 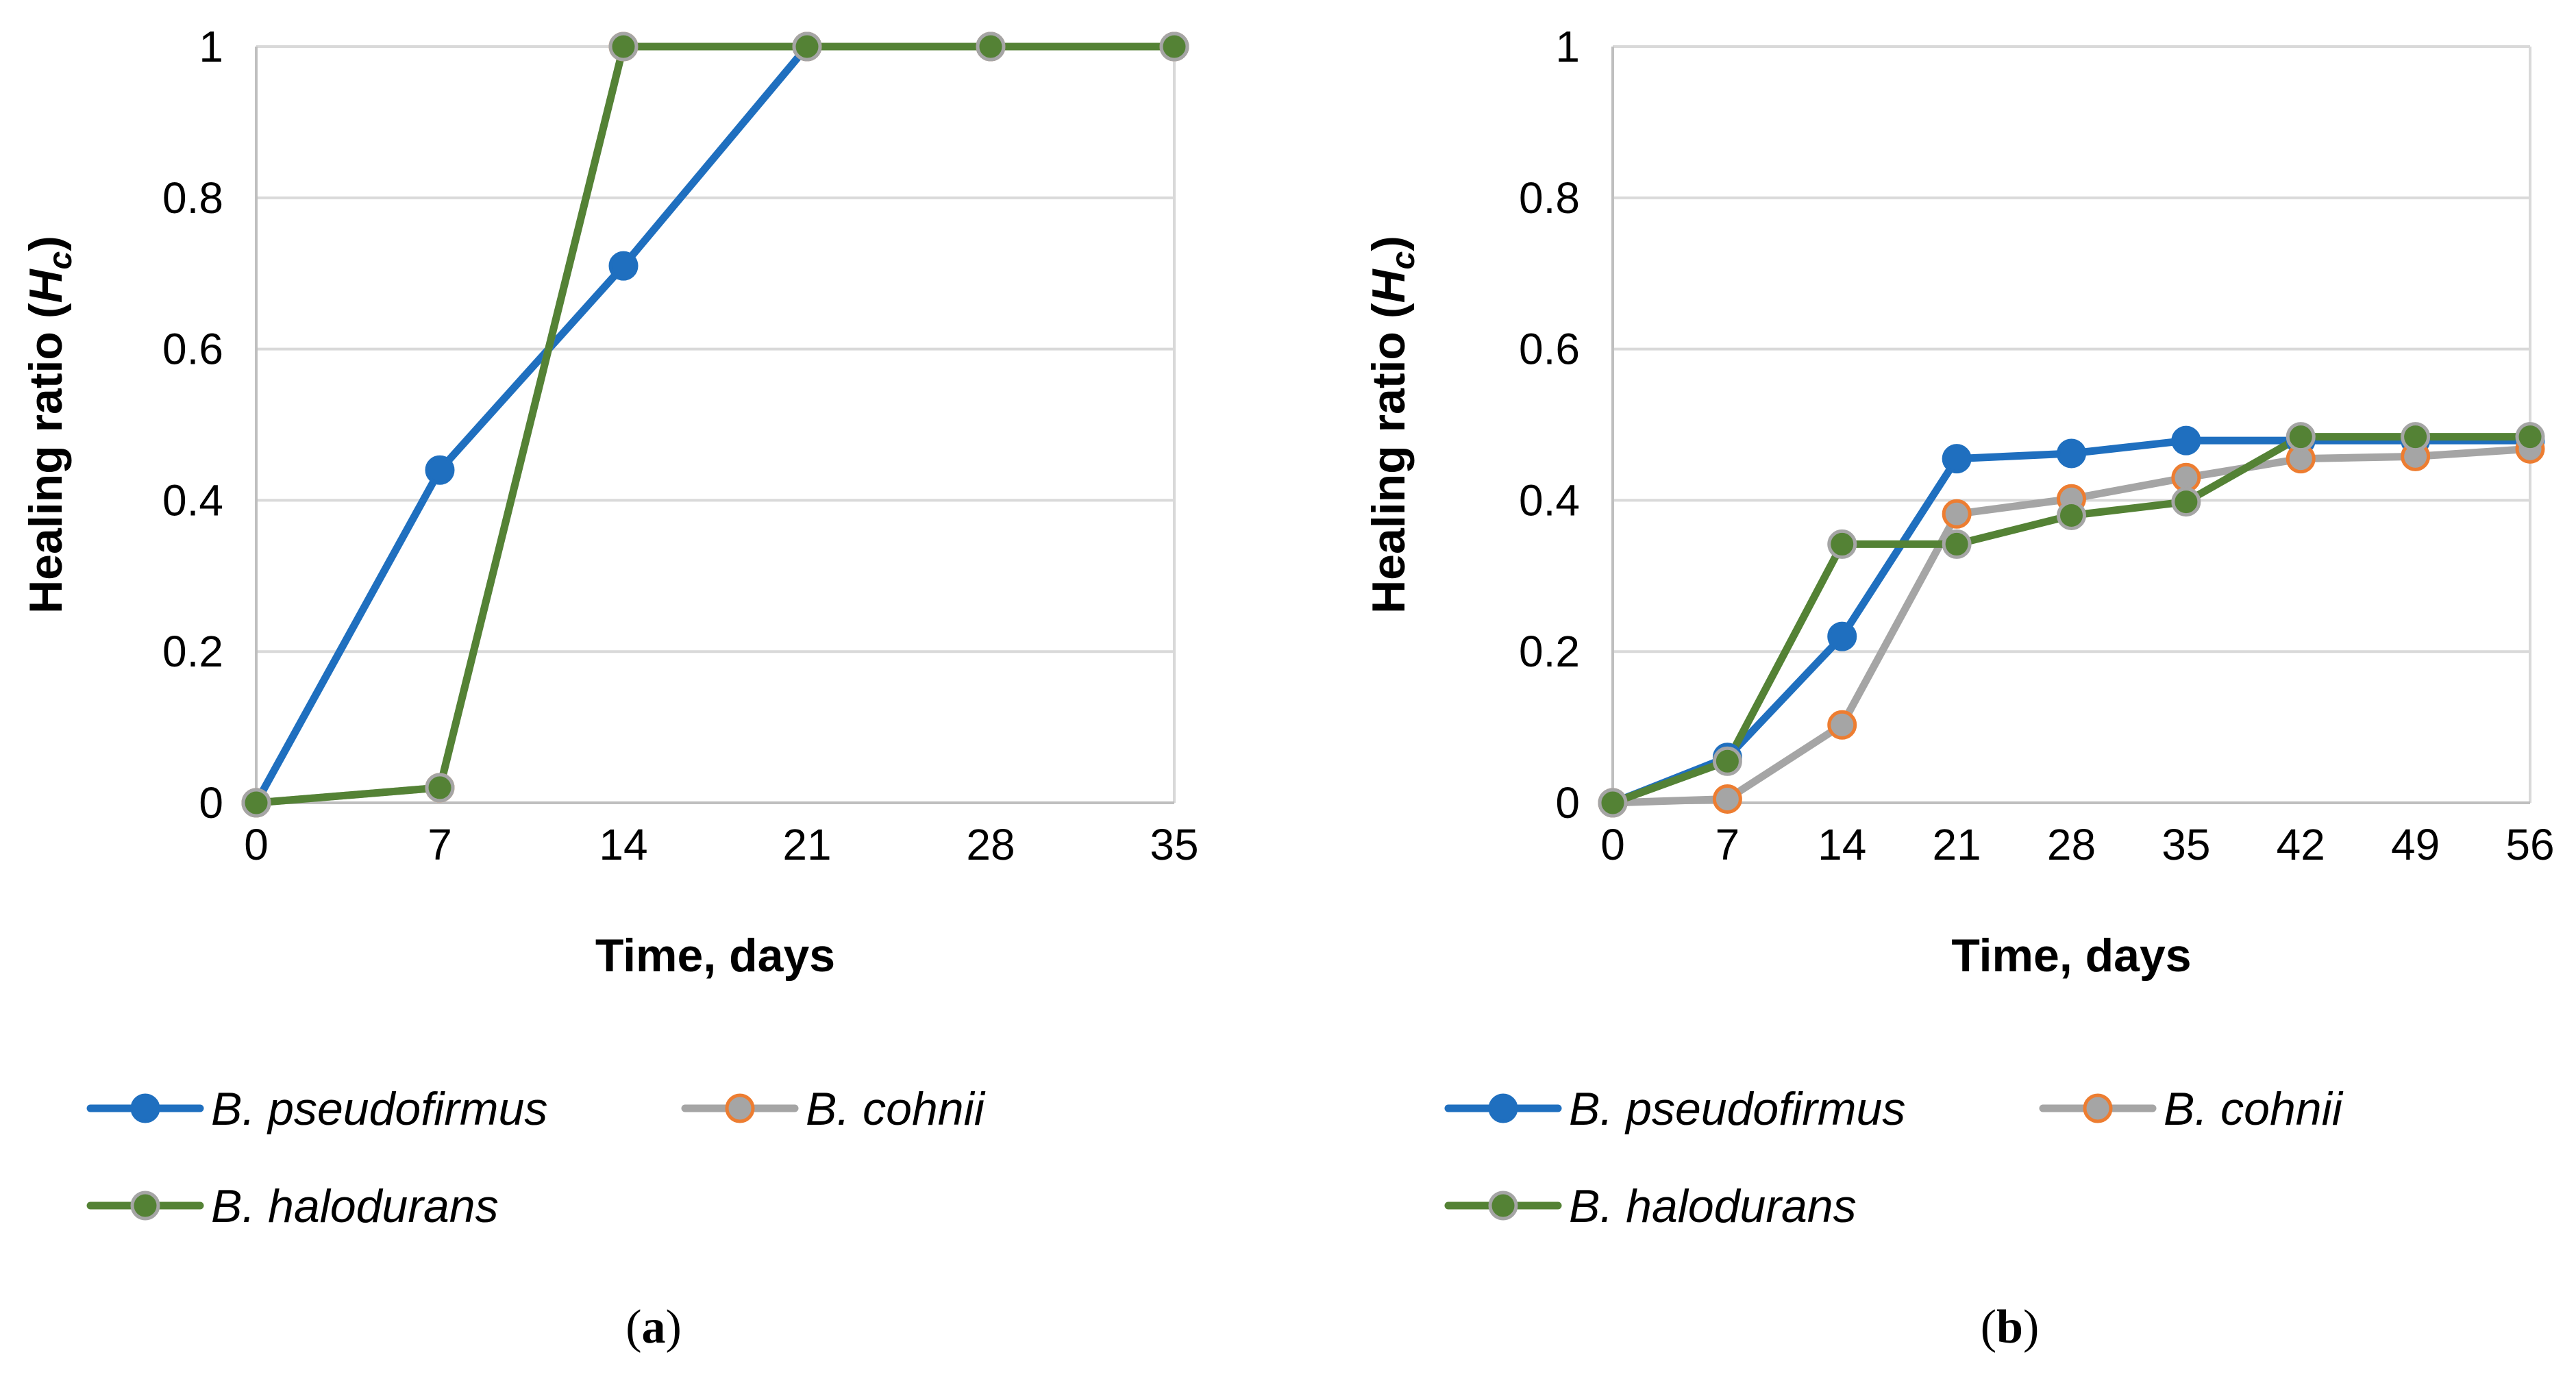 What do you see at coordinates (2415, 844) in the screenshot?
I see `x-tick-label: 49` at bounding box center [2415, 844].